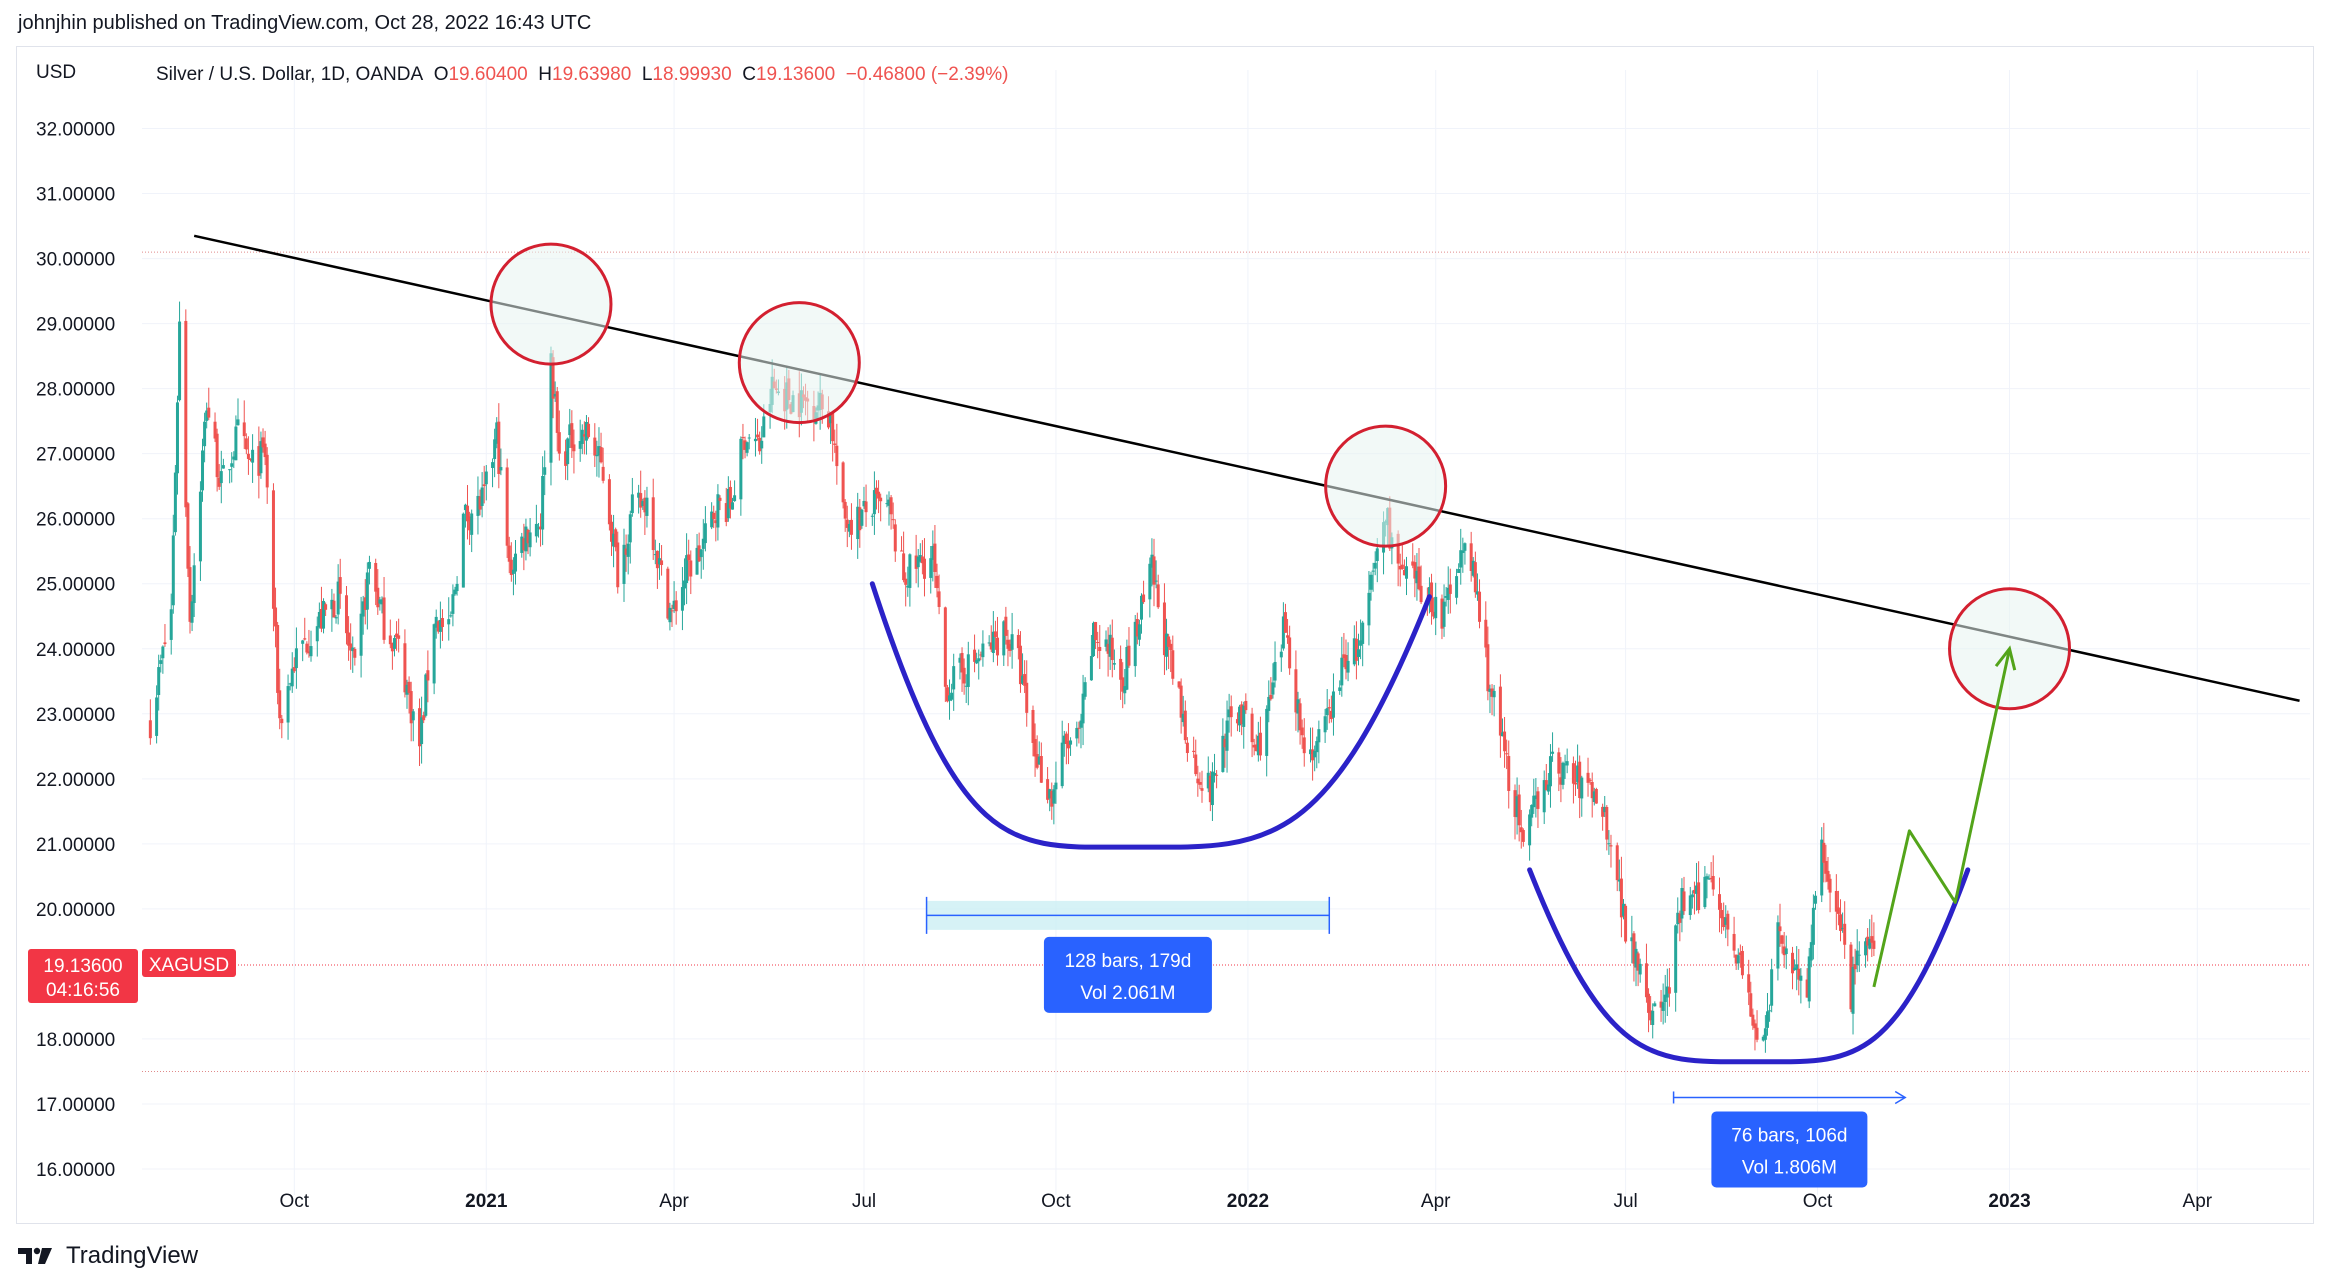  What do you see at coordinates (83, 976) in the screenshot?
I see `price-tag-box` at bounding box center [83, 976].